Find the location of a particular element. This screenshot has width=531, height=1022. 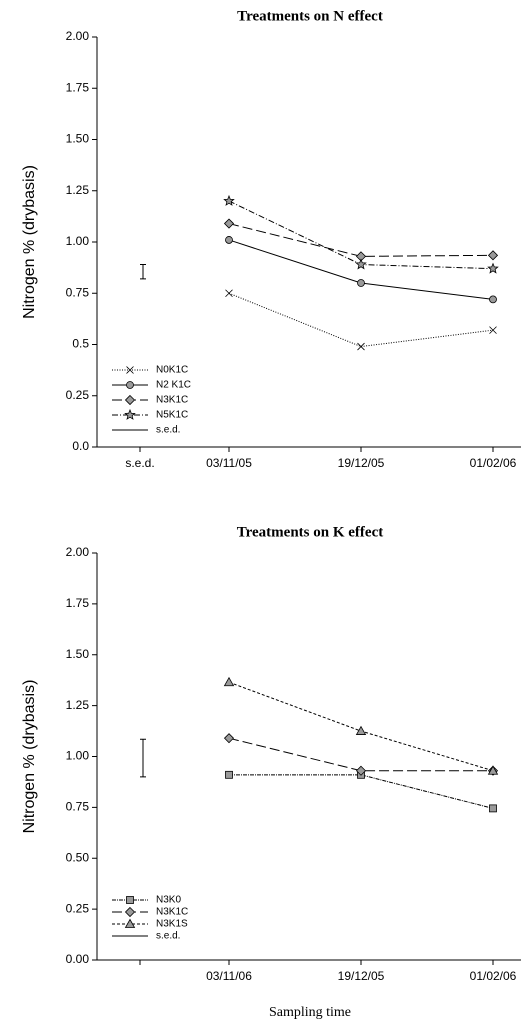

y-tick-label: 0.00 is located at coordinates (78, 959).